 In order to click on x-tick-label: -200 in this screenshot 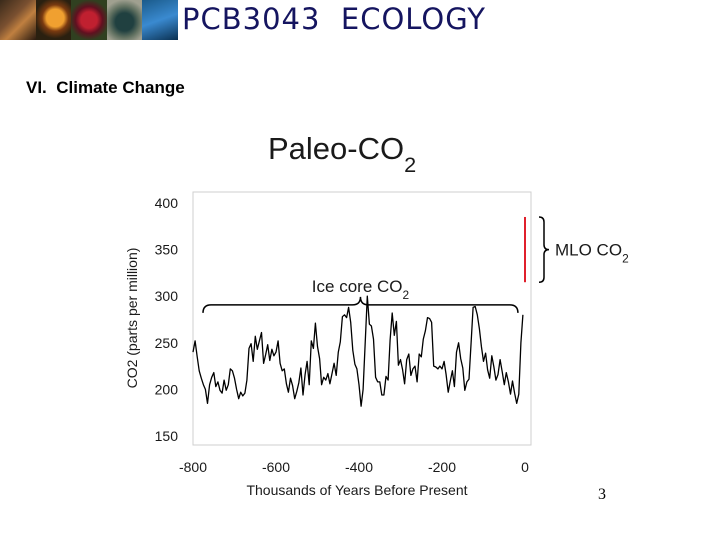, I will do `click(442, 467)`.